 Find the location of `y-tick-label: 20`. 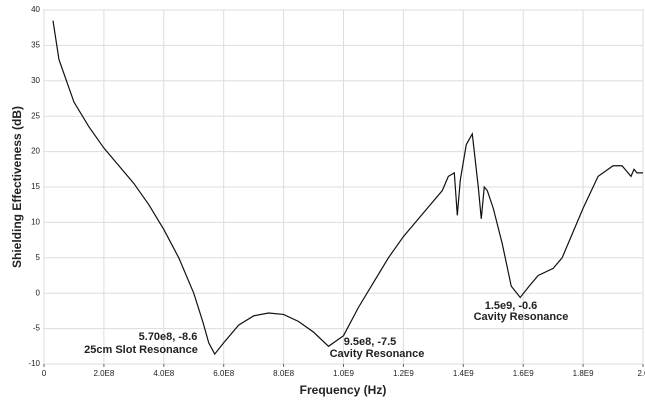

y-tick-label: 20 is located at coordinates (35, 151).